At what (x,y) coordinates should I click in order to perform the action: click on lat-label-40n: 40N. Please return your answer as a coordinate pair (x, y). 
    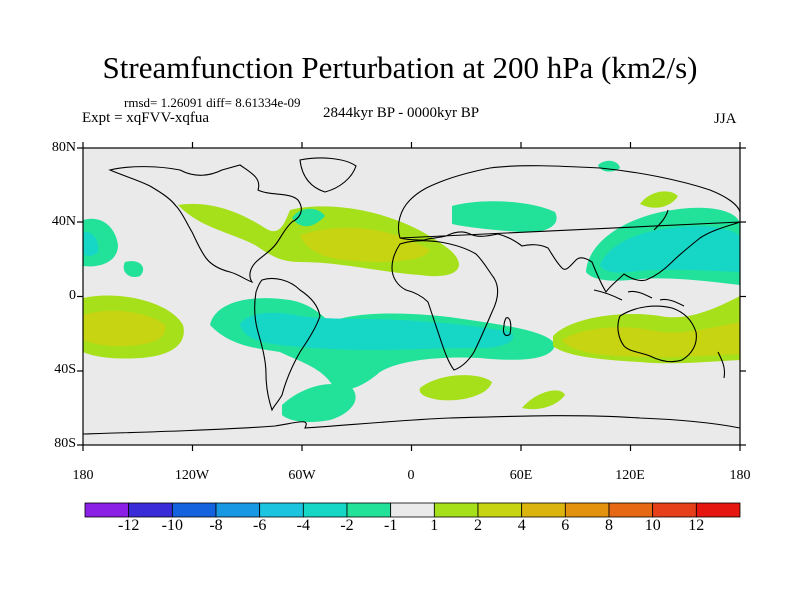
    Looking at the image, I should click on (63, 221).